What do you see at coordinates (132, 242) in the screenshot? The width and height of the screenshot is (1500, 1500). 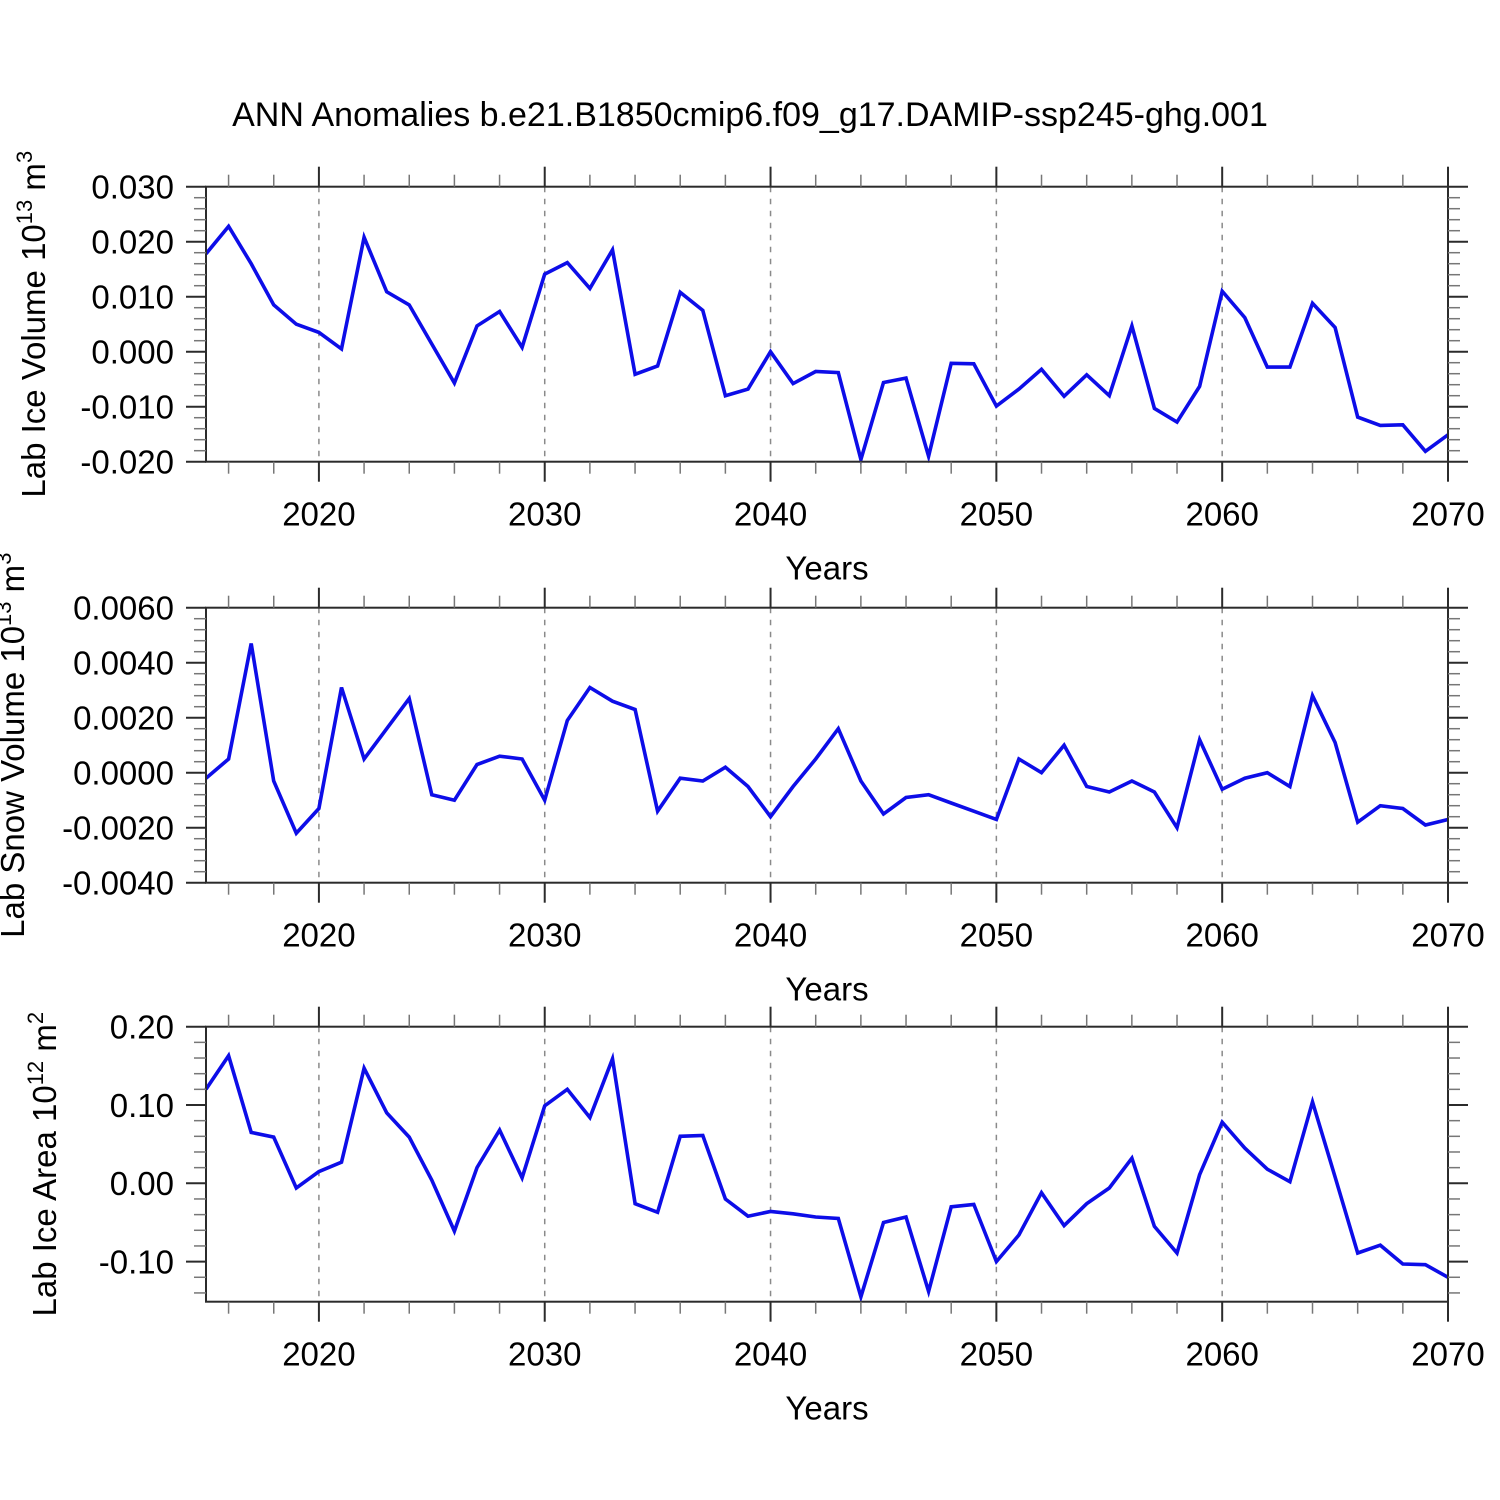 I see `y-tick-label: 0.020` at bounding box center [132, 242].